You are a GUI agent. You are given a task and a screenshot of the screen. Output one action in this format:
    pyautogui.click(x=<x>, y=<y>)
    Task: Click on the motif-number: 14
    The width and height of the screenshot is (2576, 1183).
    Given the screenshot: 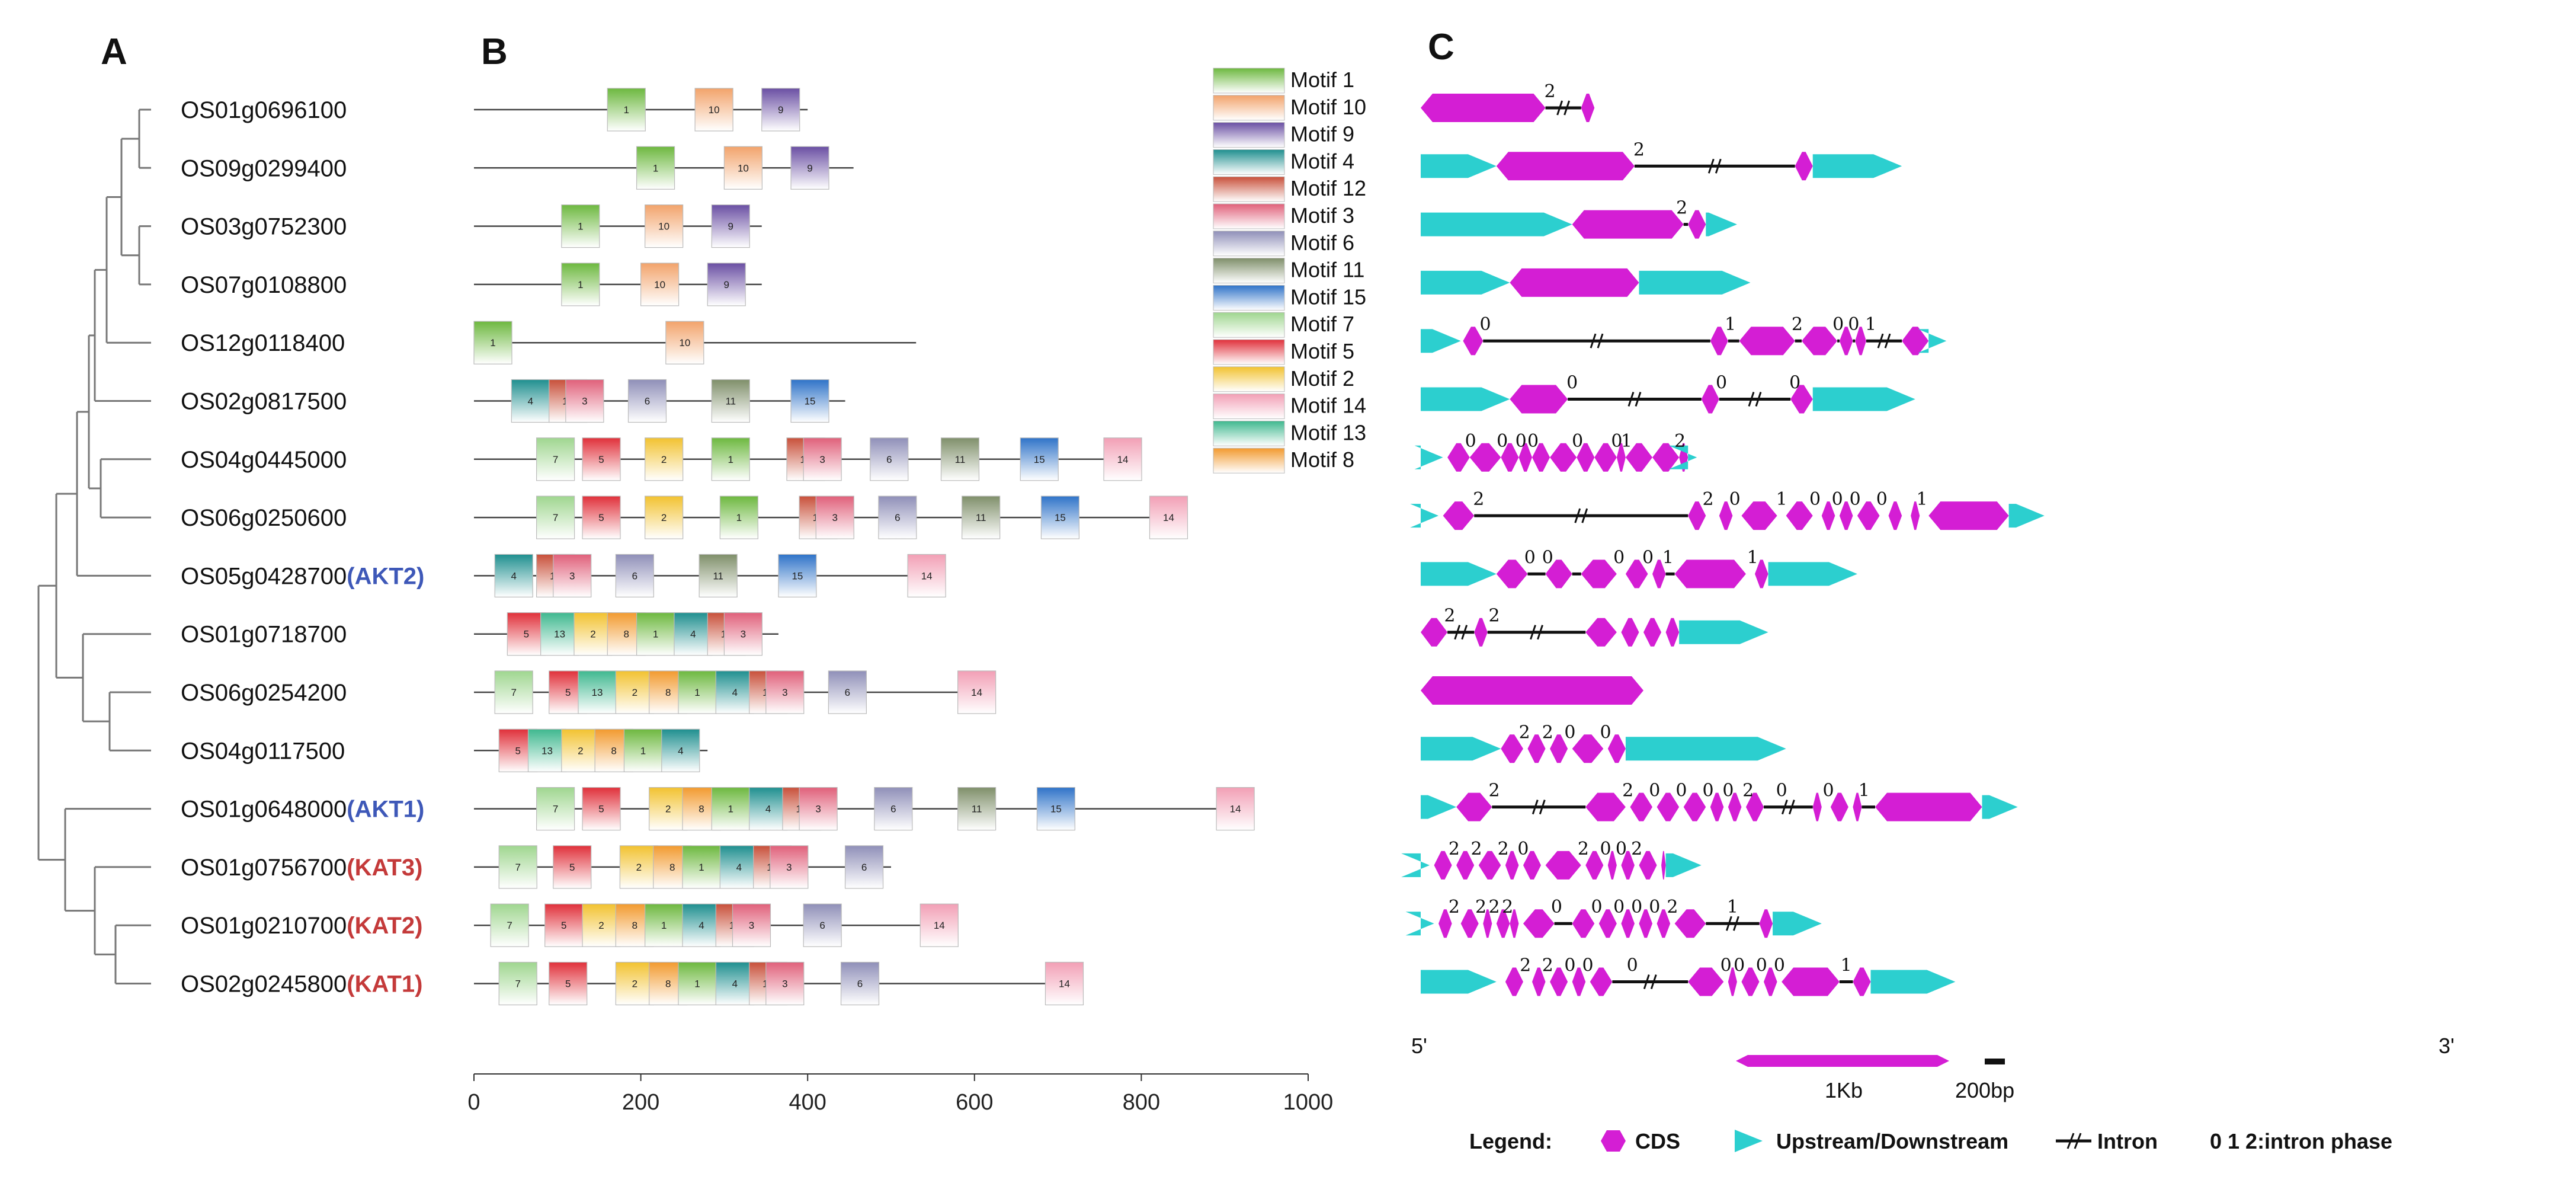 What is the action you would take?
    pyautogui.click(x=1168, y=517)
    